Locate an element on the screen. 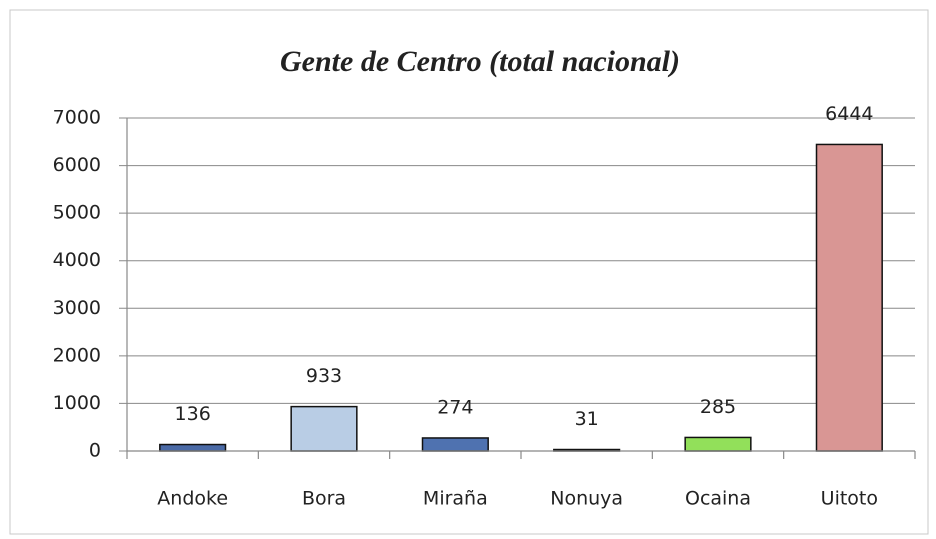  y-tick-label: 1000 is located at coordinates (77, 403).